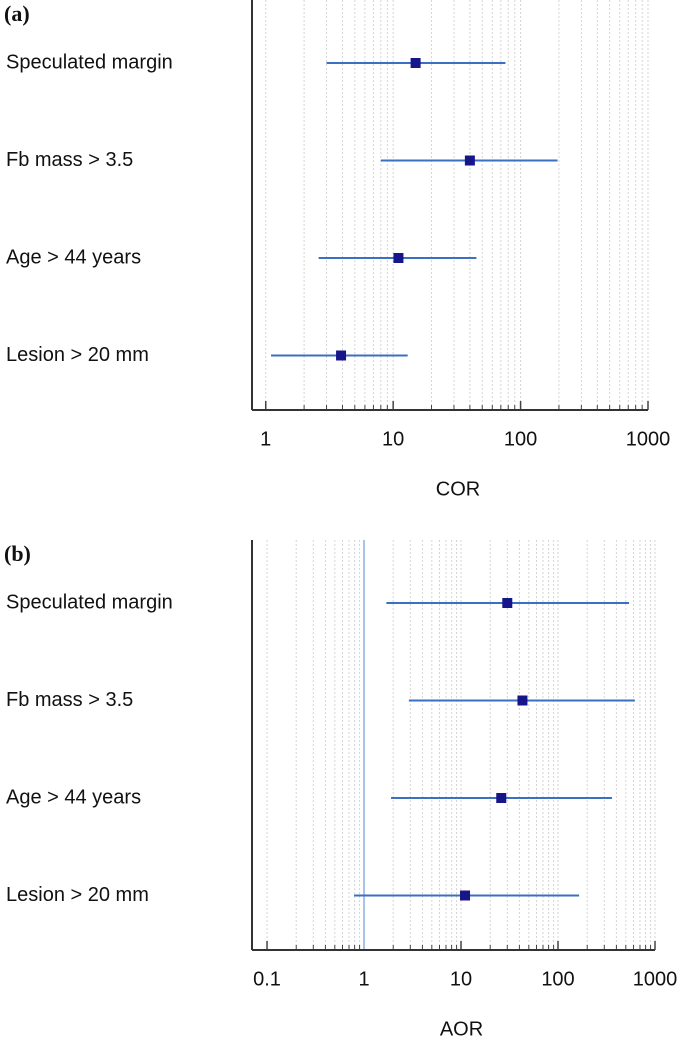 The image size is (685, 1042). I want to click on x-tick-label: 0.1, so click(267, 979).